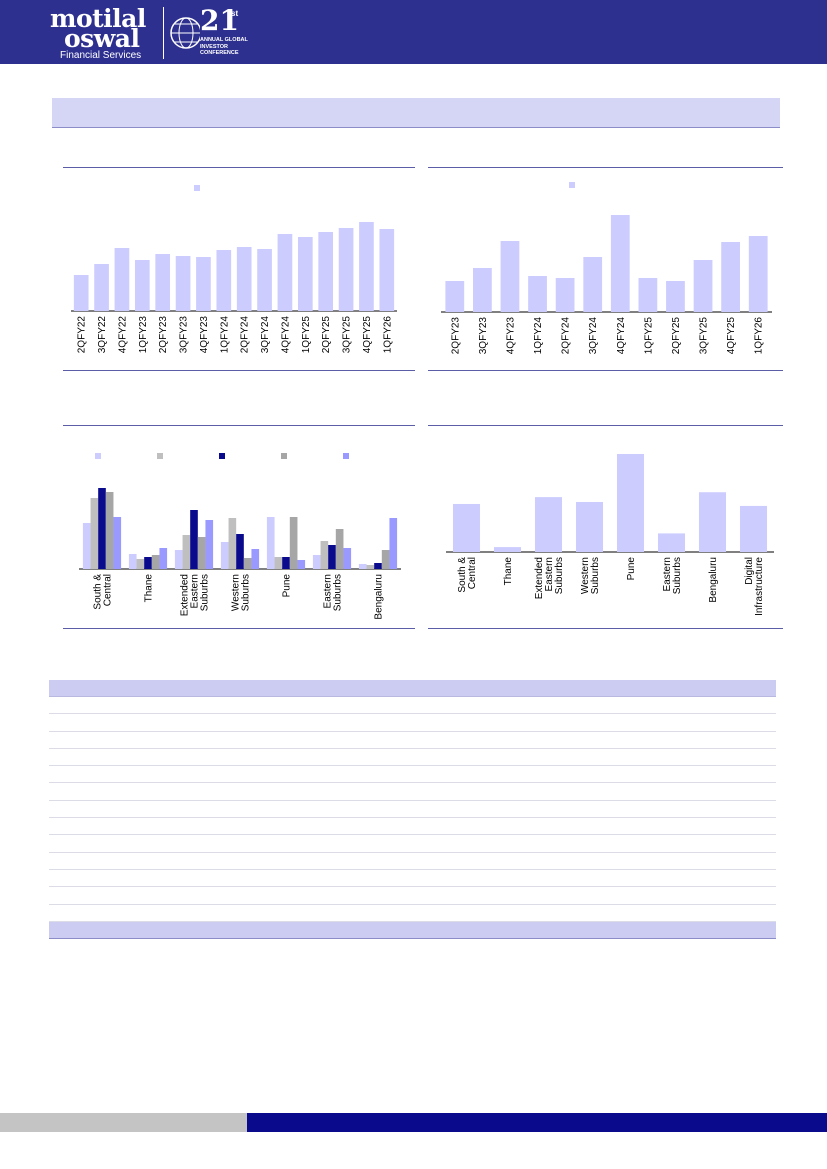 The height and width of the screenshot is (1169, 827). I want to click on conference-logo: 21 st ANNUAL GLOBAL INVESTOR CONFERENCE, so click(212, 34).